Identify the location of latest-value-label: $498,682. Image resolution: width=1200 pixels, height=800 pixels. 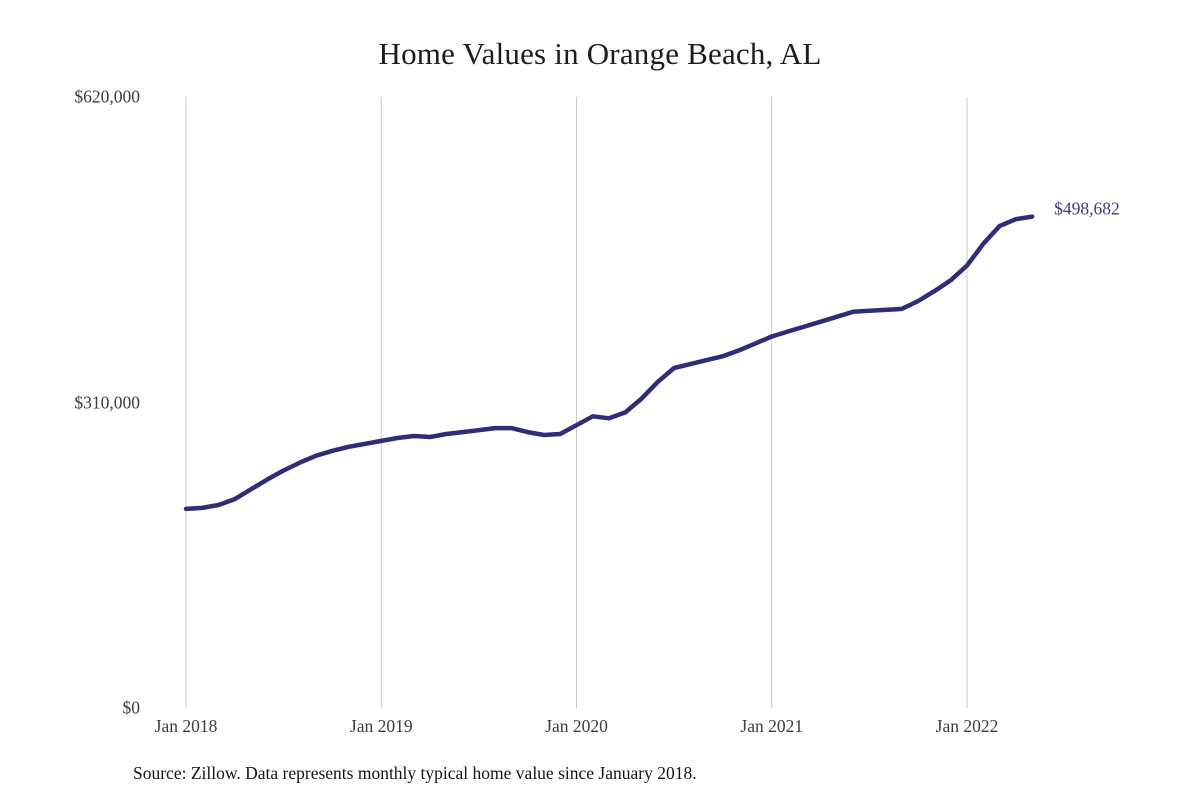
(1087, 208).